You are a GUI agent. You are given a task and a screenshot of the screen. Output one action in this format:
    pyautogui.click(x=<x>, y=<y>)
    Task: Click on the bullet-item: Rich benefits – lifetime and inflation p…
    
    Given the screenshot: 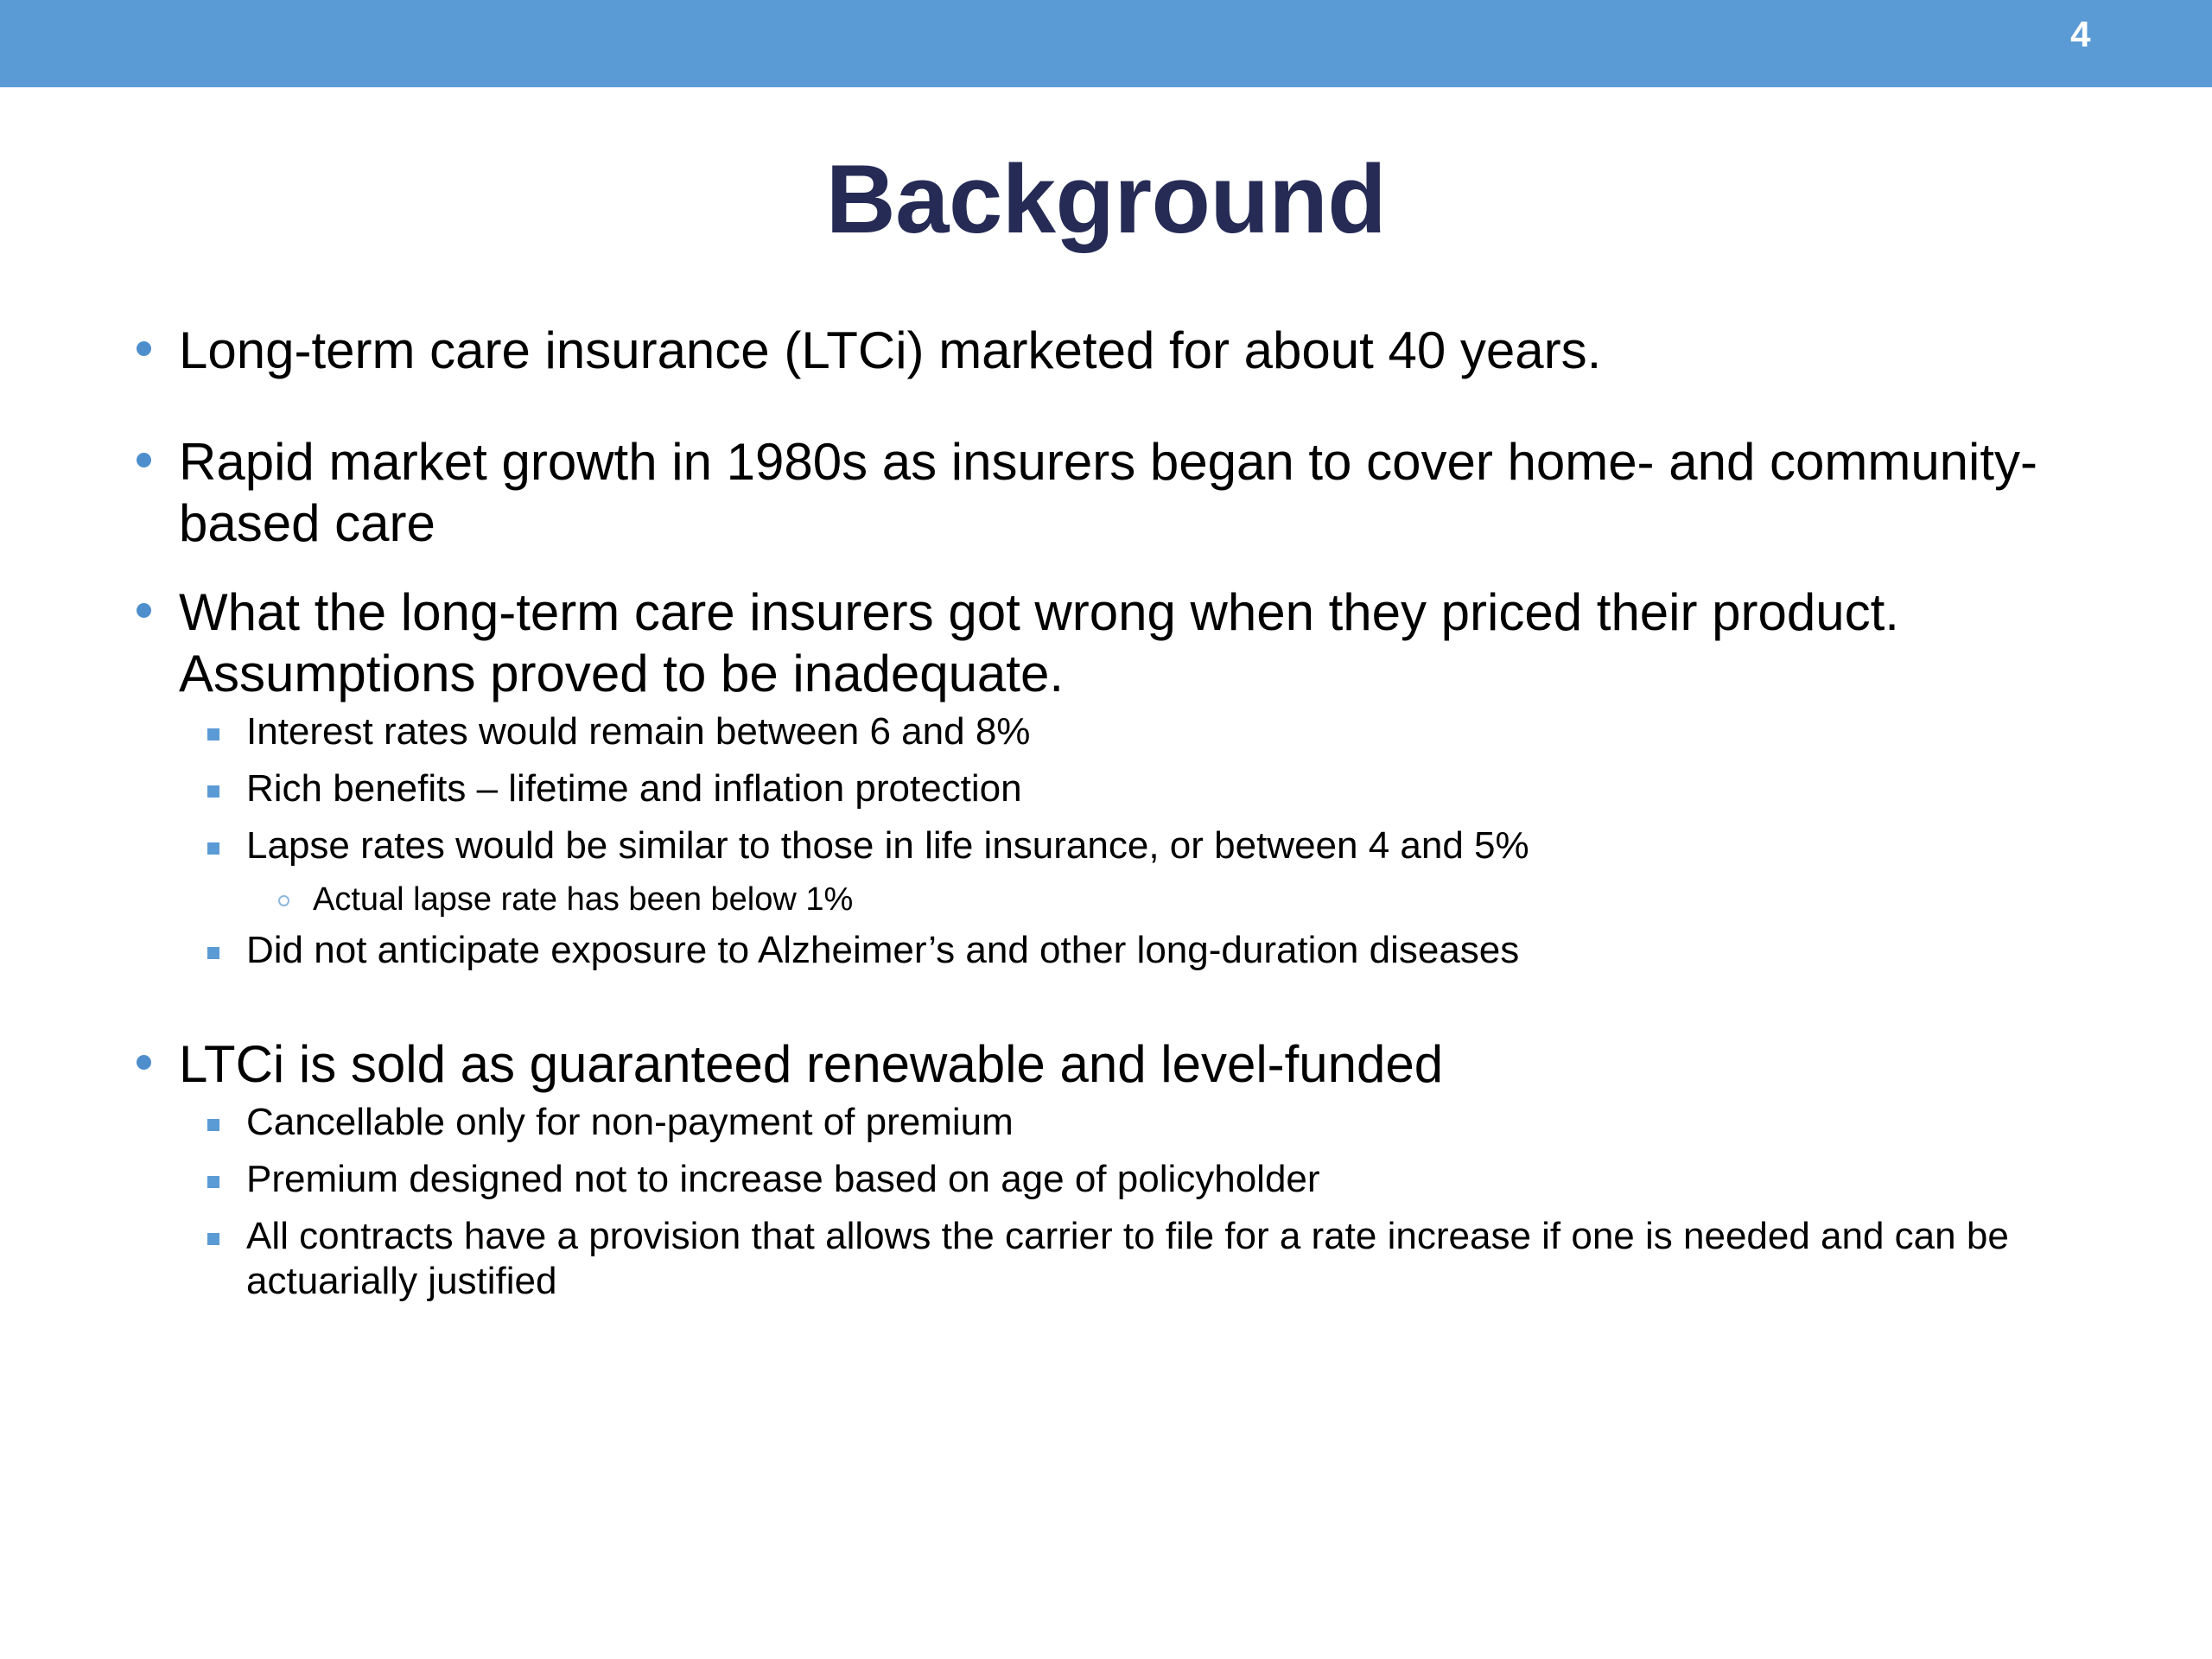 What is the action you would take?
    pyautogui.click(x=1170, y=788)
    